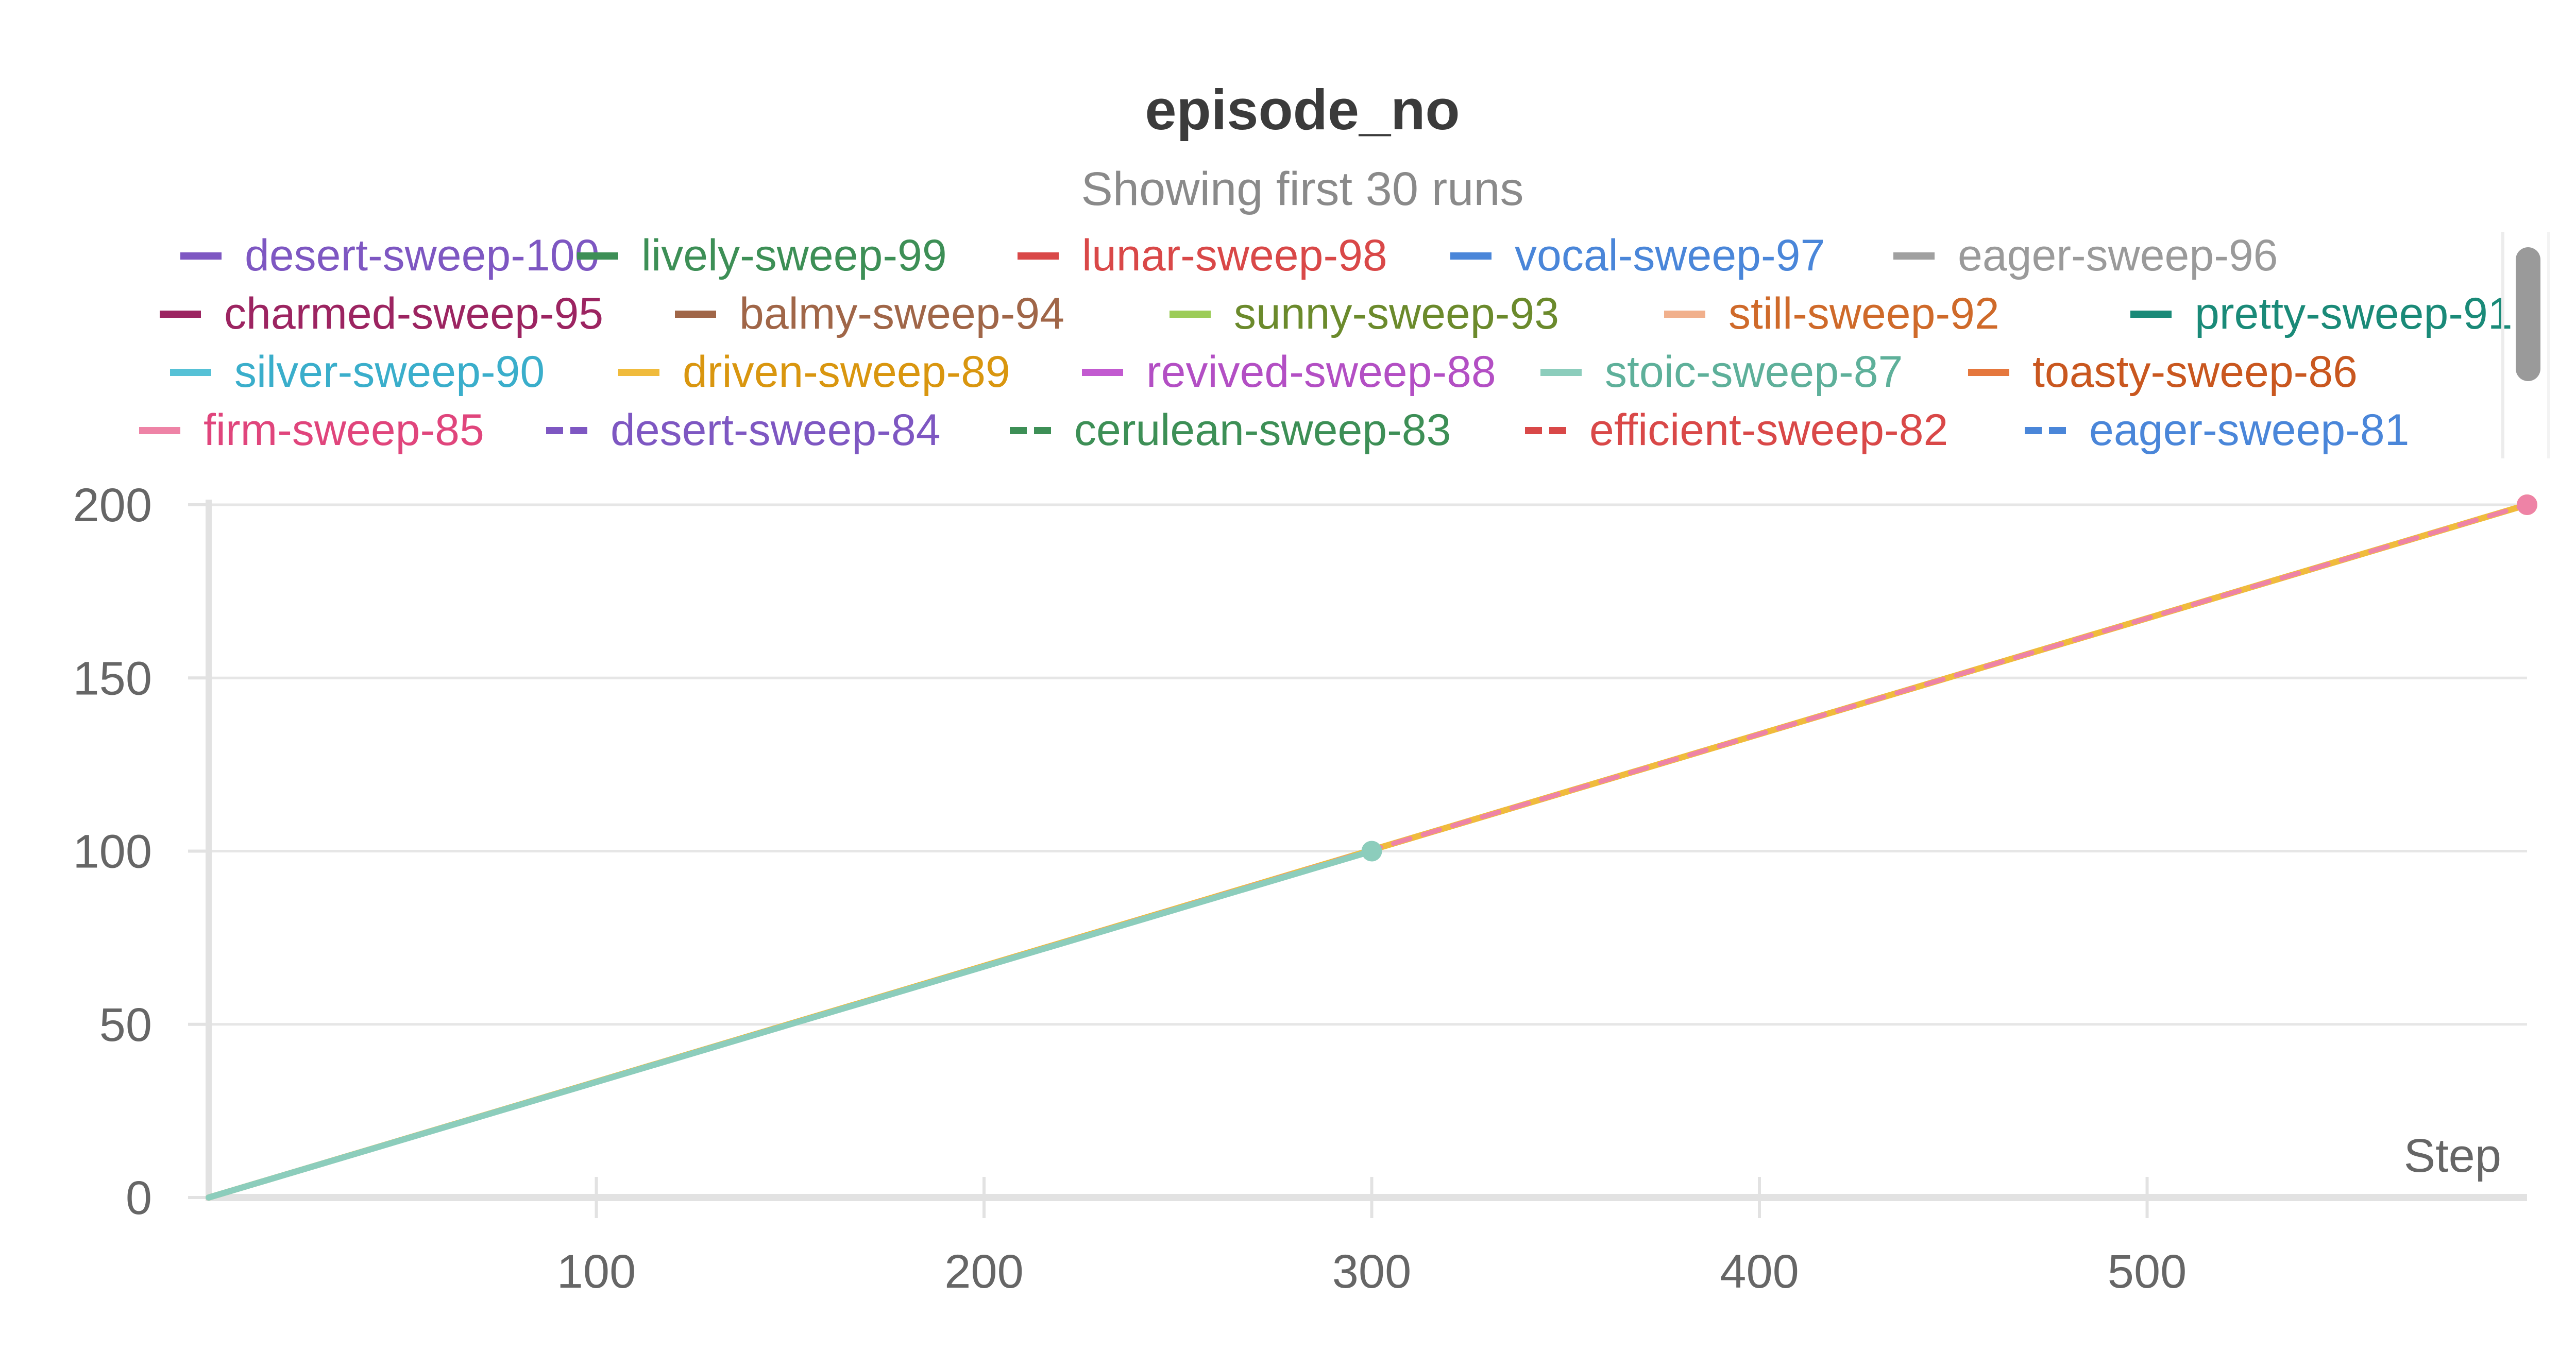 This screenshot has height=1368, width=2576. Describe the element at coordinates (2354, 313) in the screenshot. I see `legend-label: pretty-sweep-91` at that location.